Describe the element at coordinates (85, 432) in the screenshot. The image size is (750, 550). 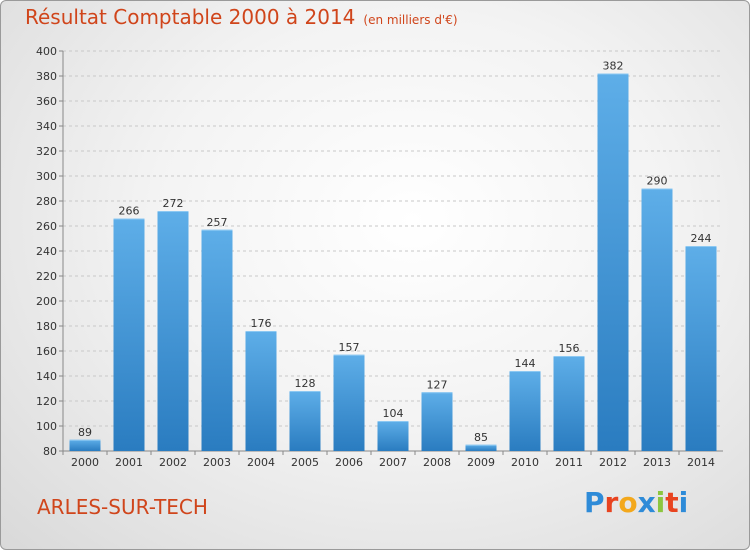
I see `bar-value-label: 89` at that location.